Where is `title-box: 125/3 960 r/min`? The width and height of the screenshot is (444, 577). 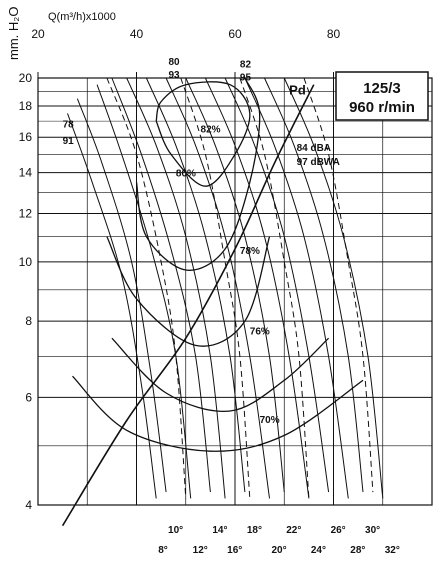 title-box: 125/3 960 r/min is located at coordinates (382, 96).